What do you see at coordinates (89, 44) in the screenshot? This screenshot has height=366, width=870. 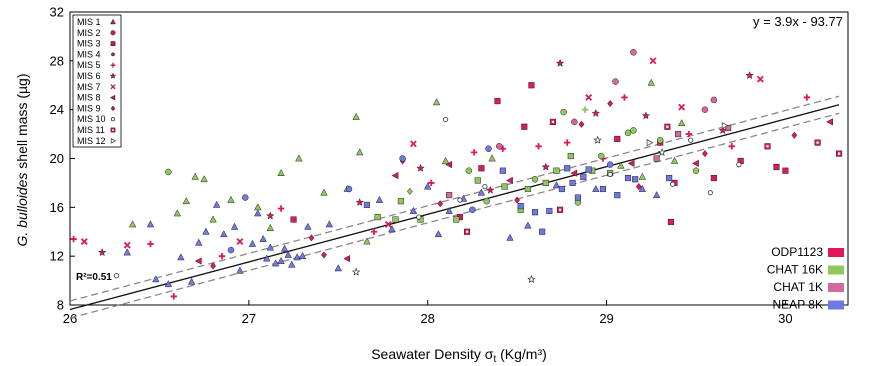 I see `mis-legend-label: MIS 3` at bounding box center [89, 44].